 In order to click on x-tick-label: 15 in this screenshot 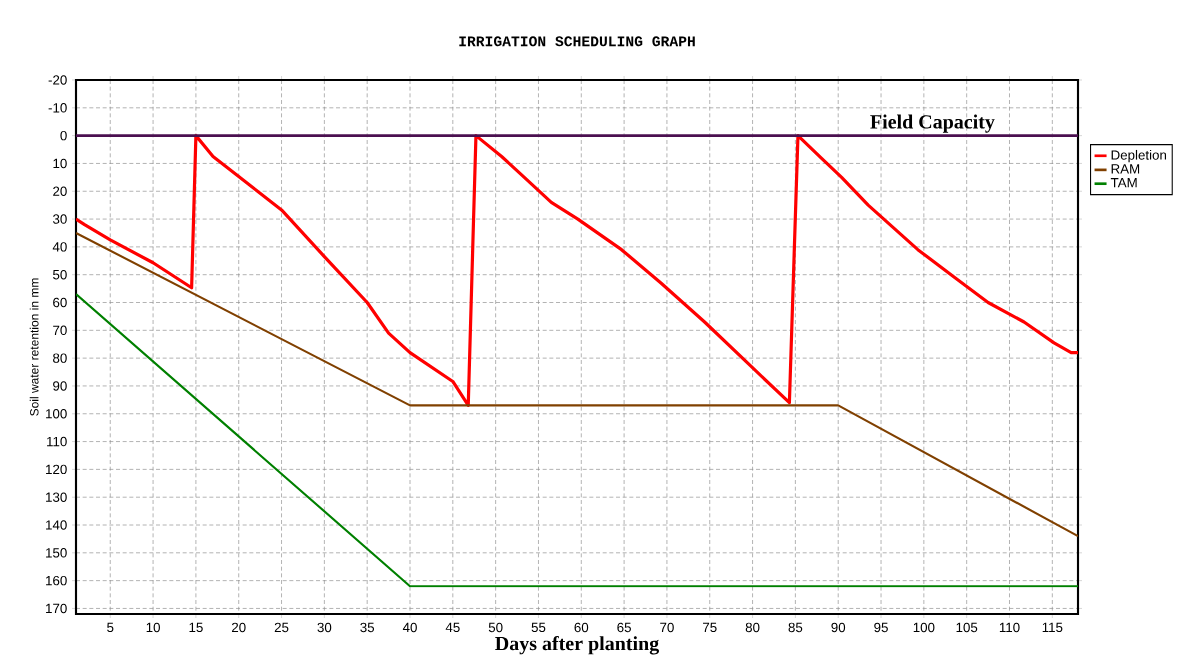, I will do `click(196, 627)`.